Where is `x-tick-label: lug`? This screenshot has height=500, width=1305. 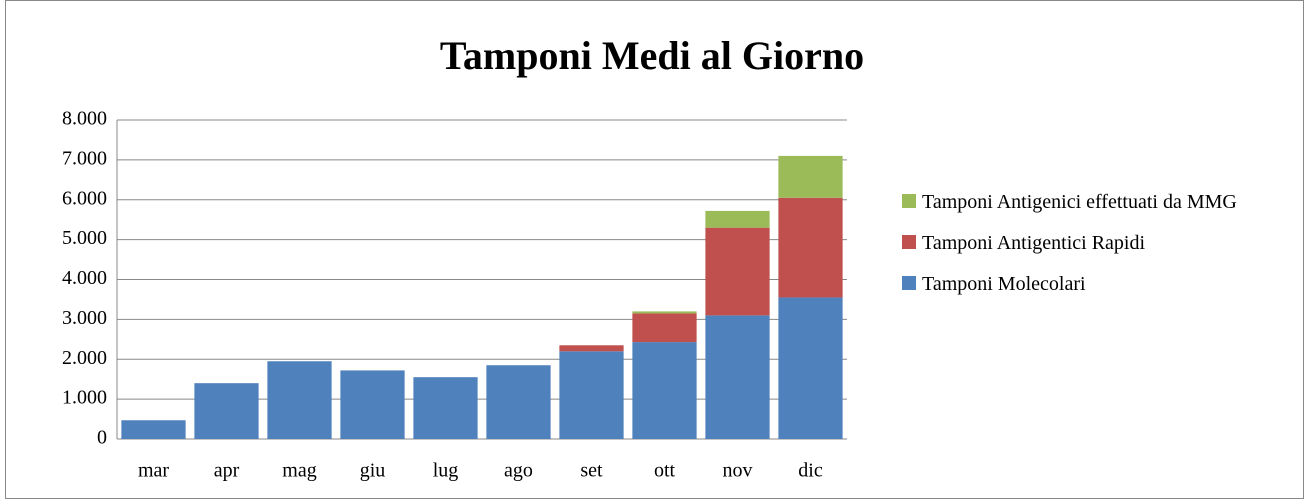
x-tick-label: lug is located at coordinates (446, 471).